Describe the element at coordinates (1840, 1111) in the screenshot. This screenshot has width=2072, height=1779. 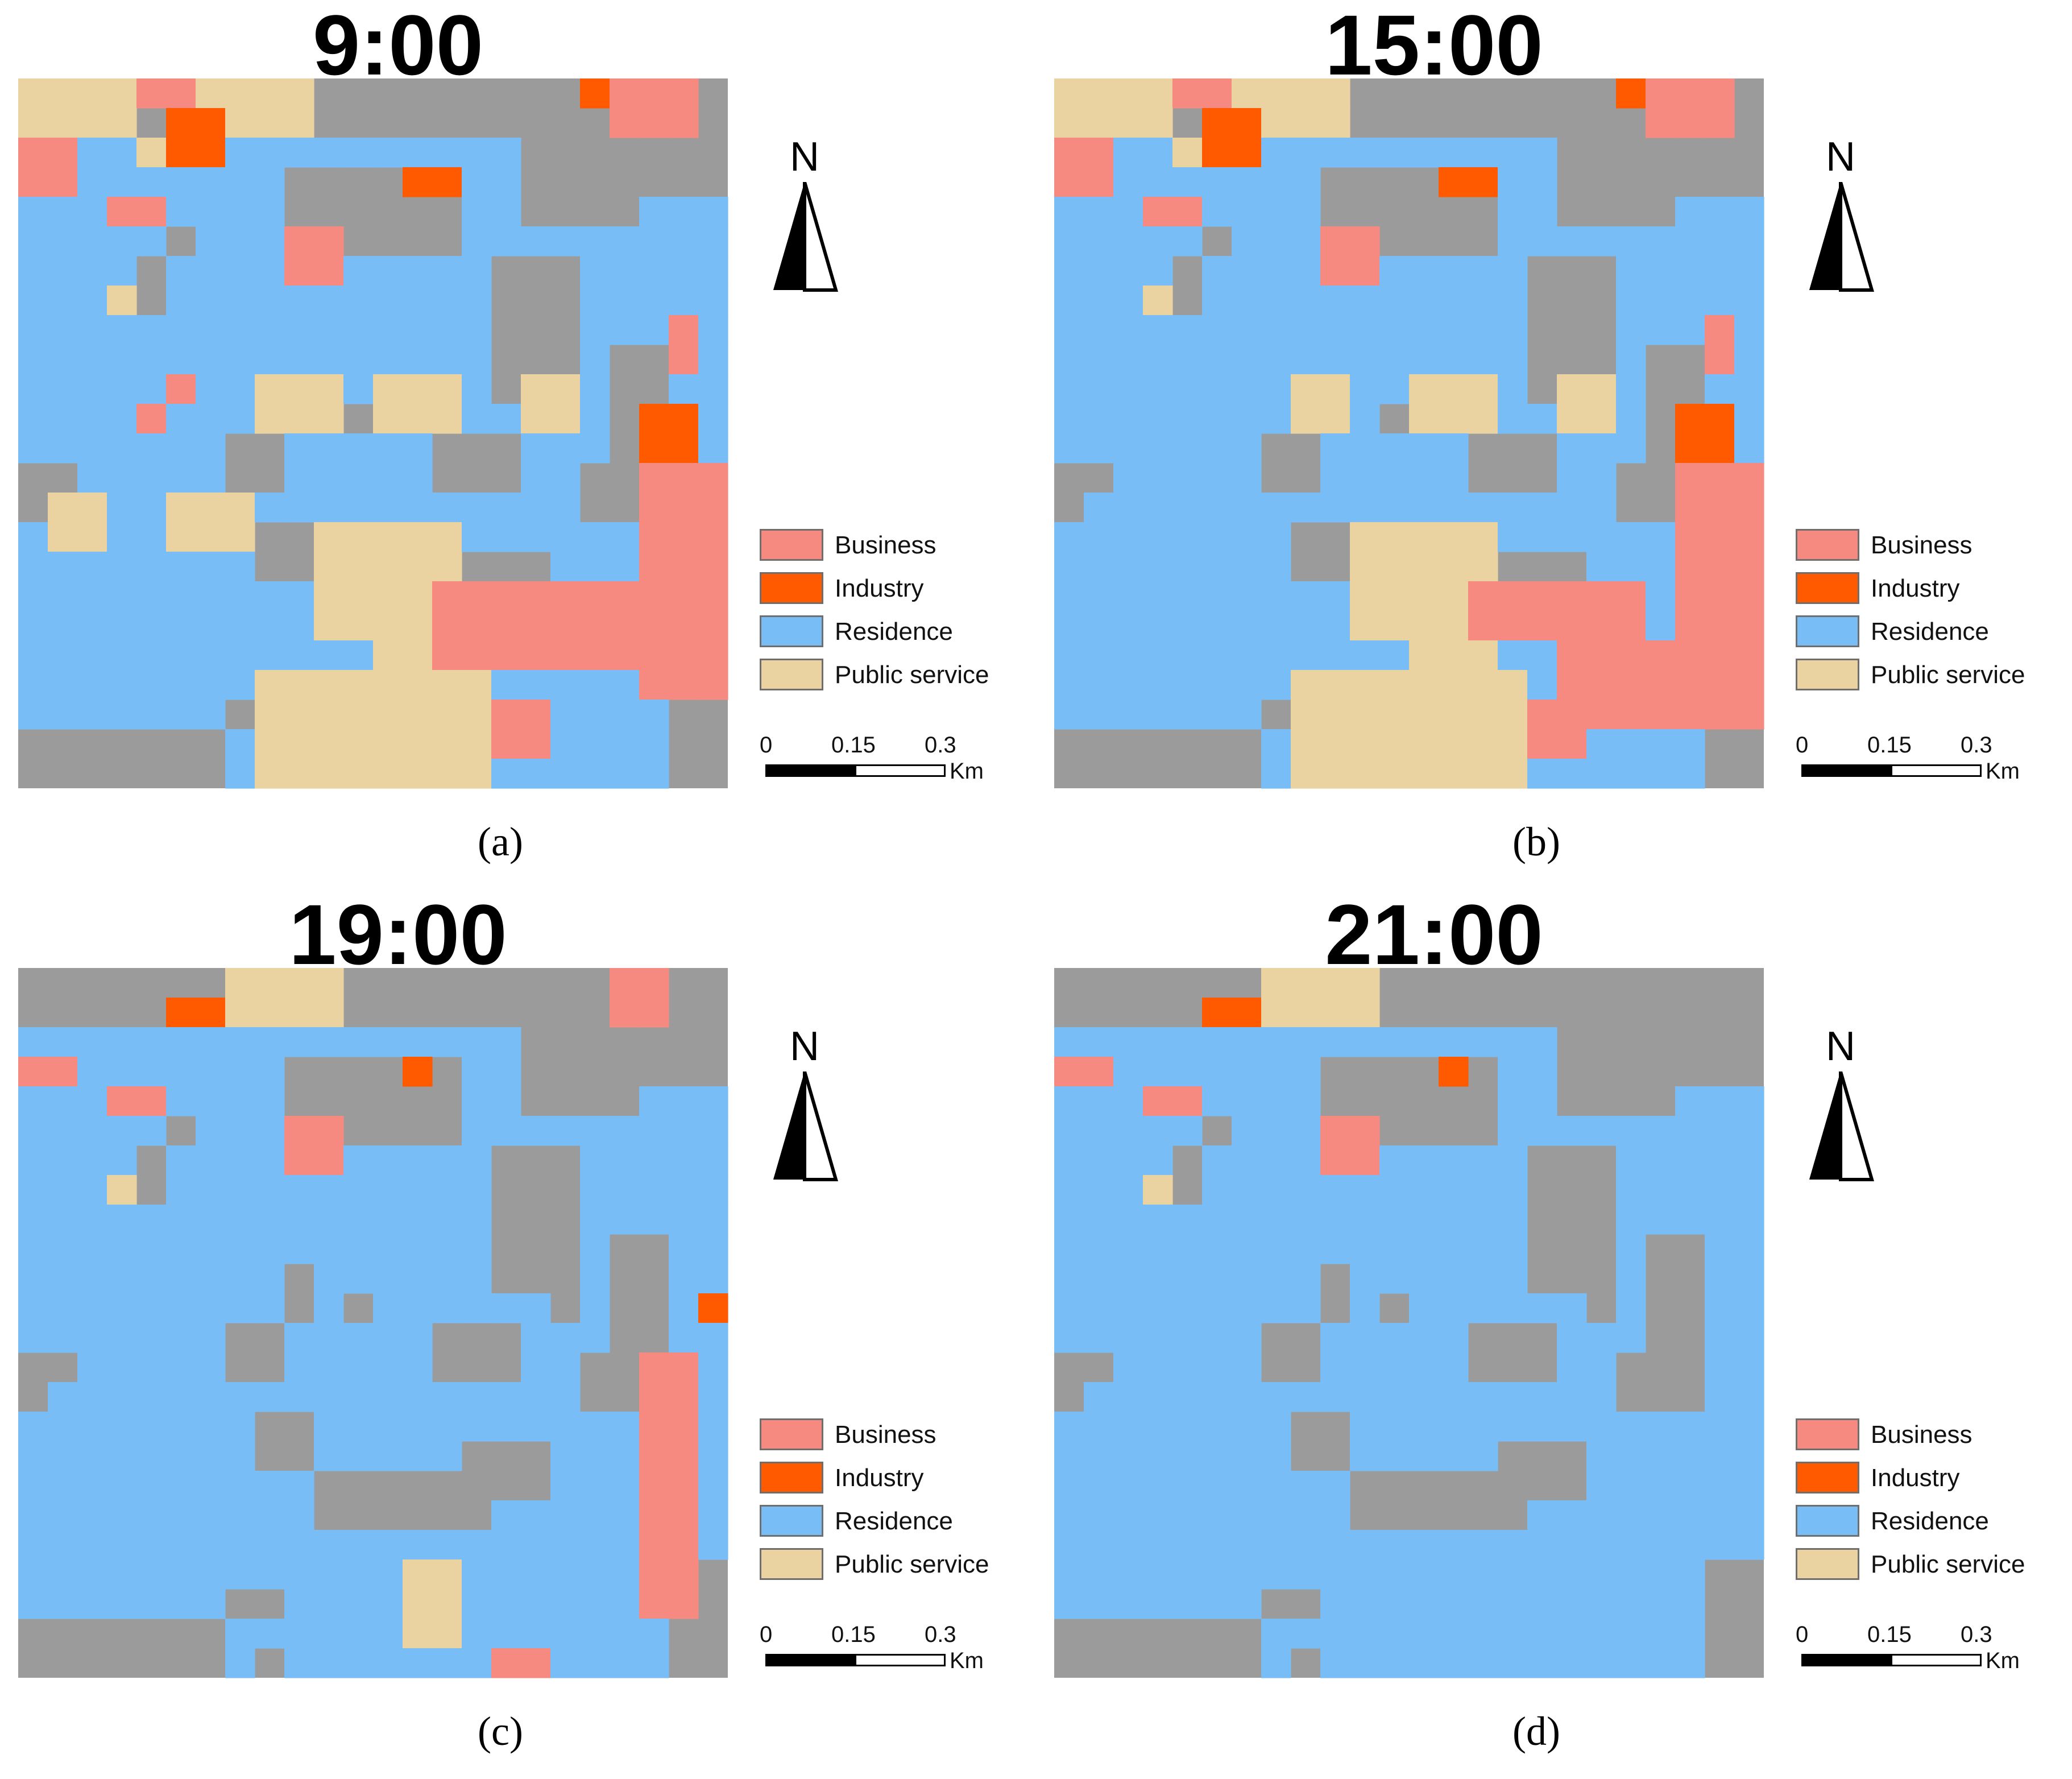
I see `north-arrow: N` at that location.